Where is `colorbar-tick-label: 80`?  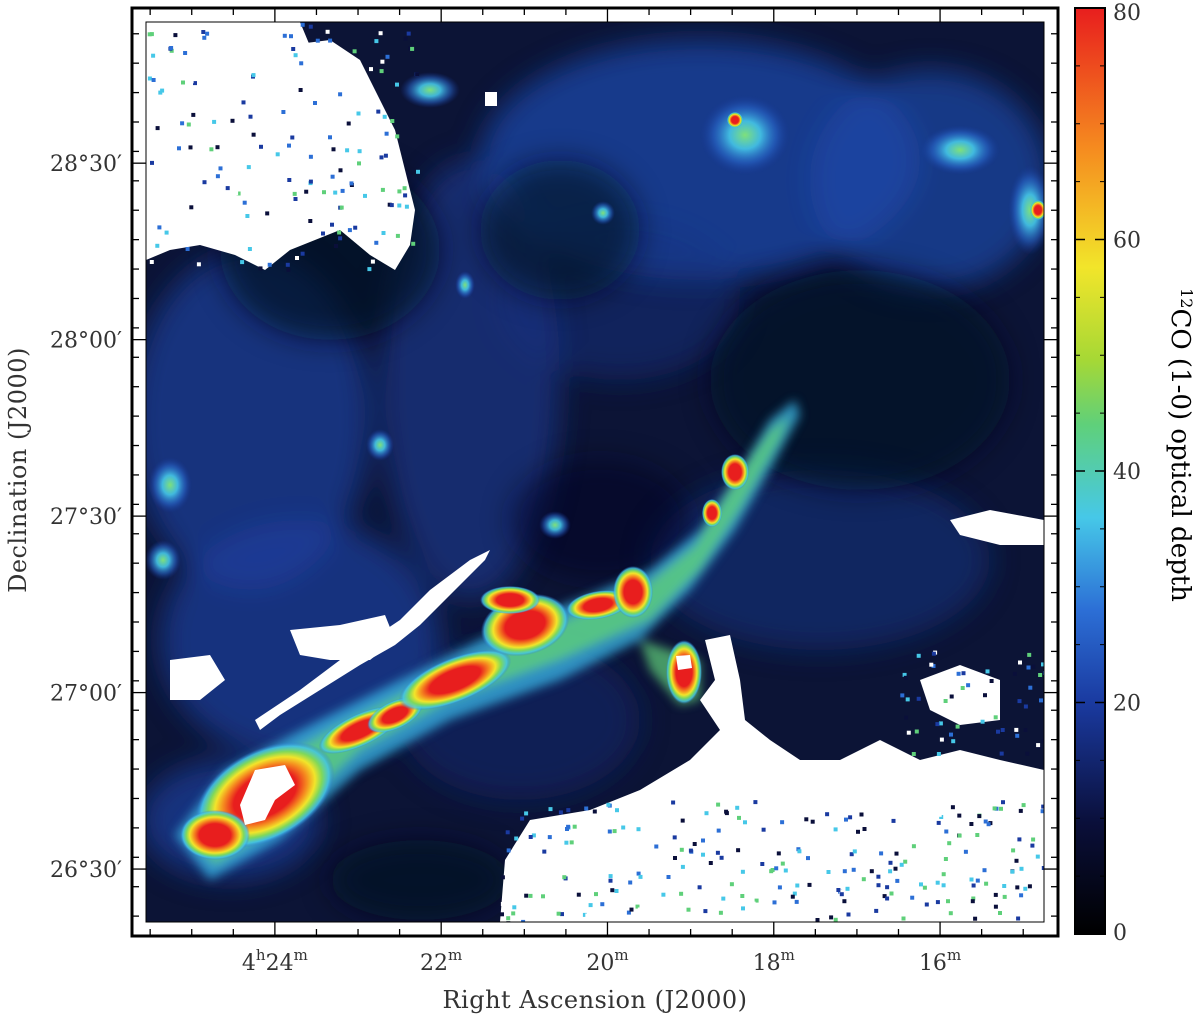 colorbar-tick-label: 80 is located at coordinates (1127, 13).